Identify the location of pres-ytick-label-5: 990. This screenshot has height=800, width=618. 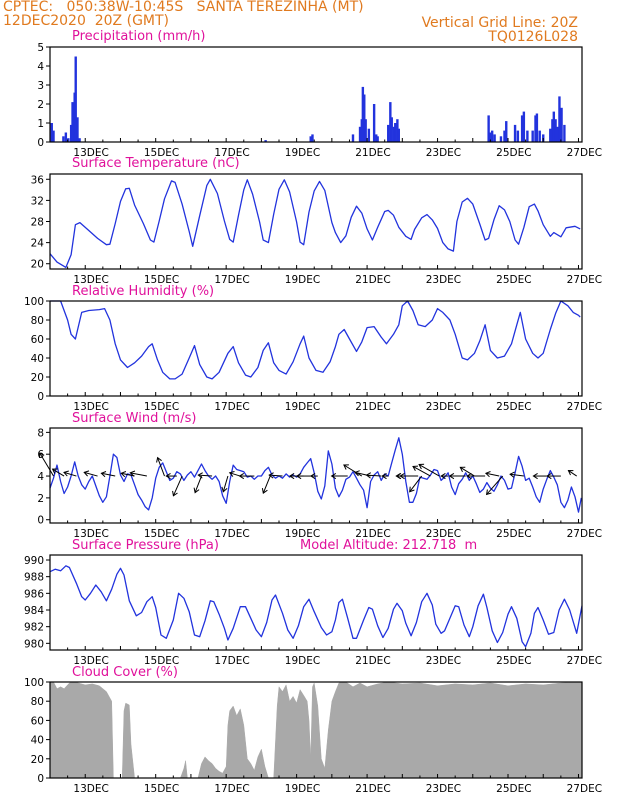
(34, 561).